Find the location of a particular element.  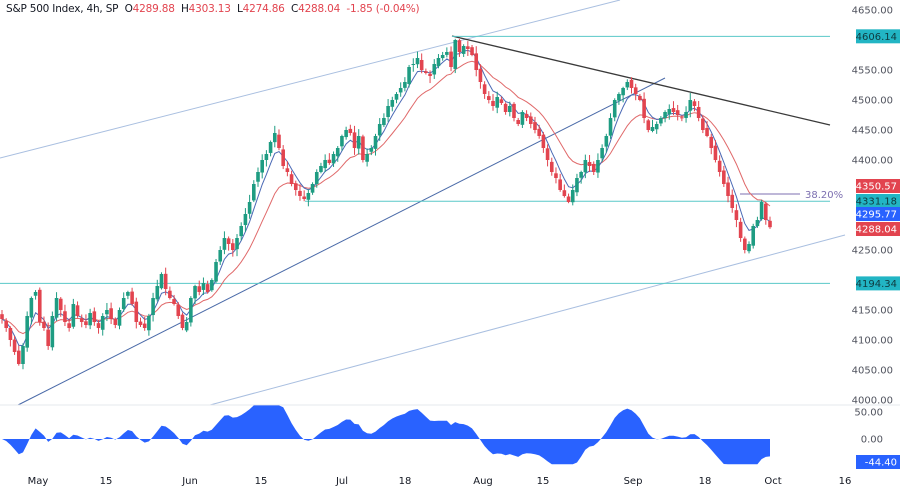

price-axis-label: 4000.00 is located at coordinates (872, 401).